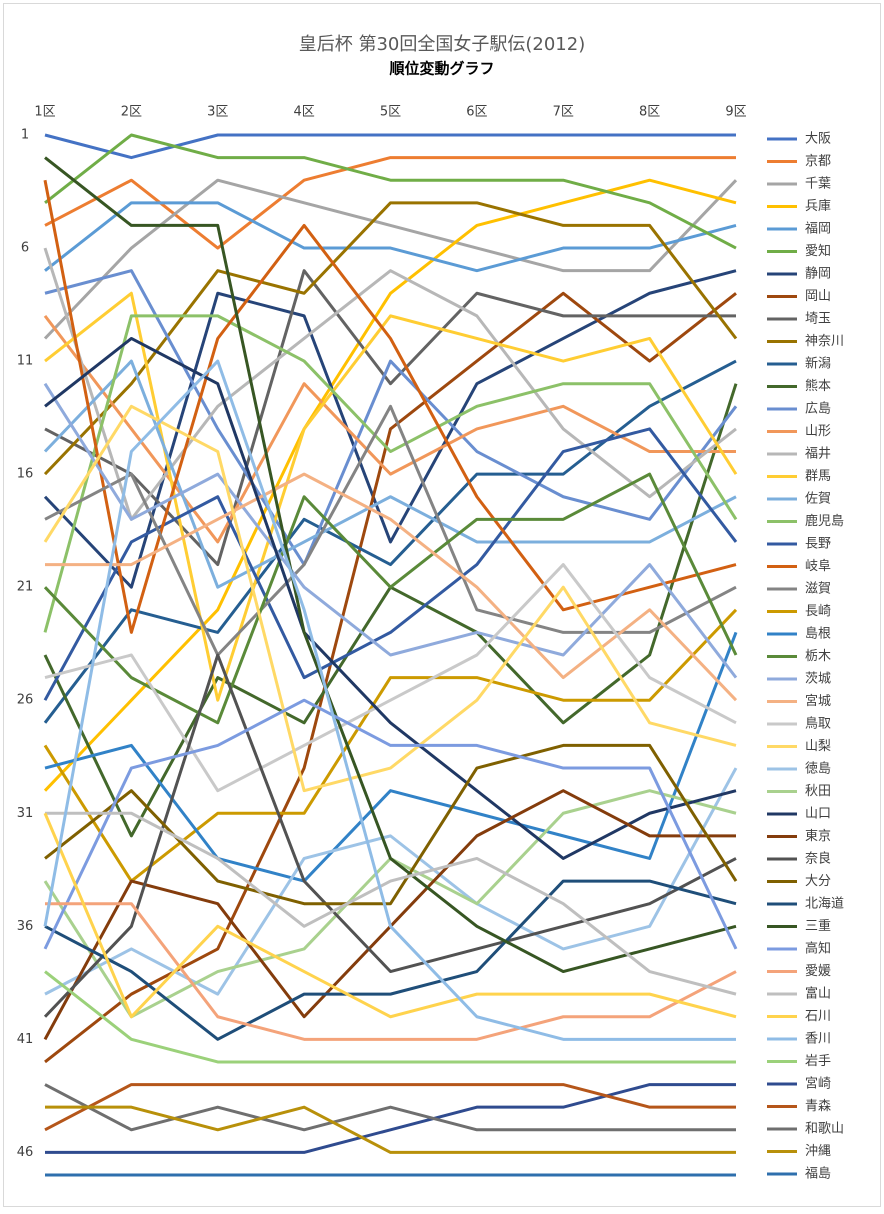 This screenshot has height=1214, width=884. I want to click on legend-label: 石川, so click(818, 1016).